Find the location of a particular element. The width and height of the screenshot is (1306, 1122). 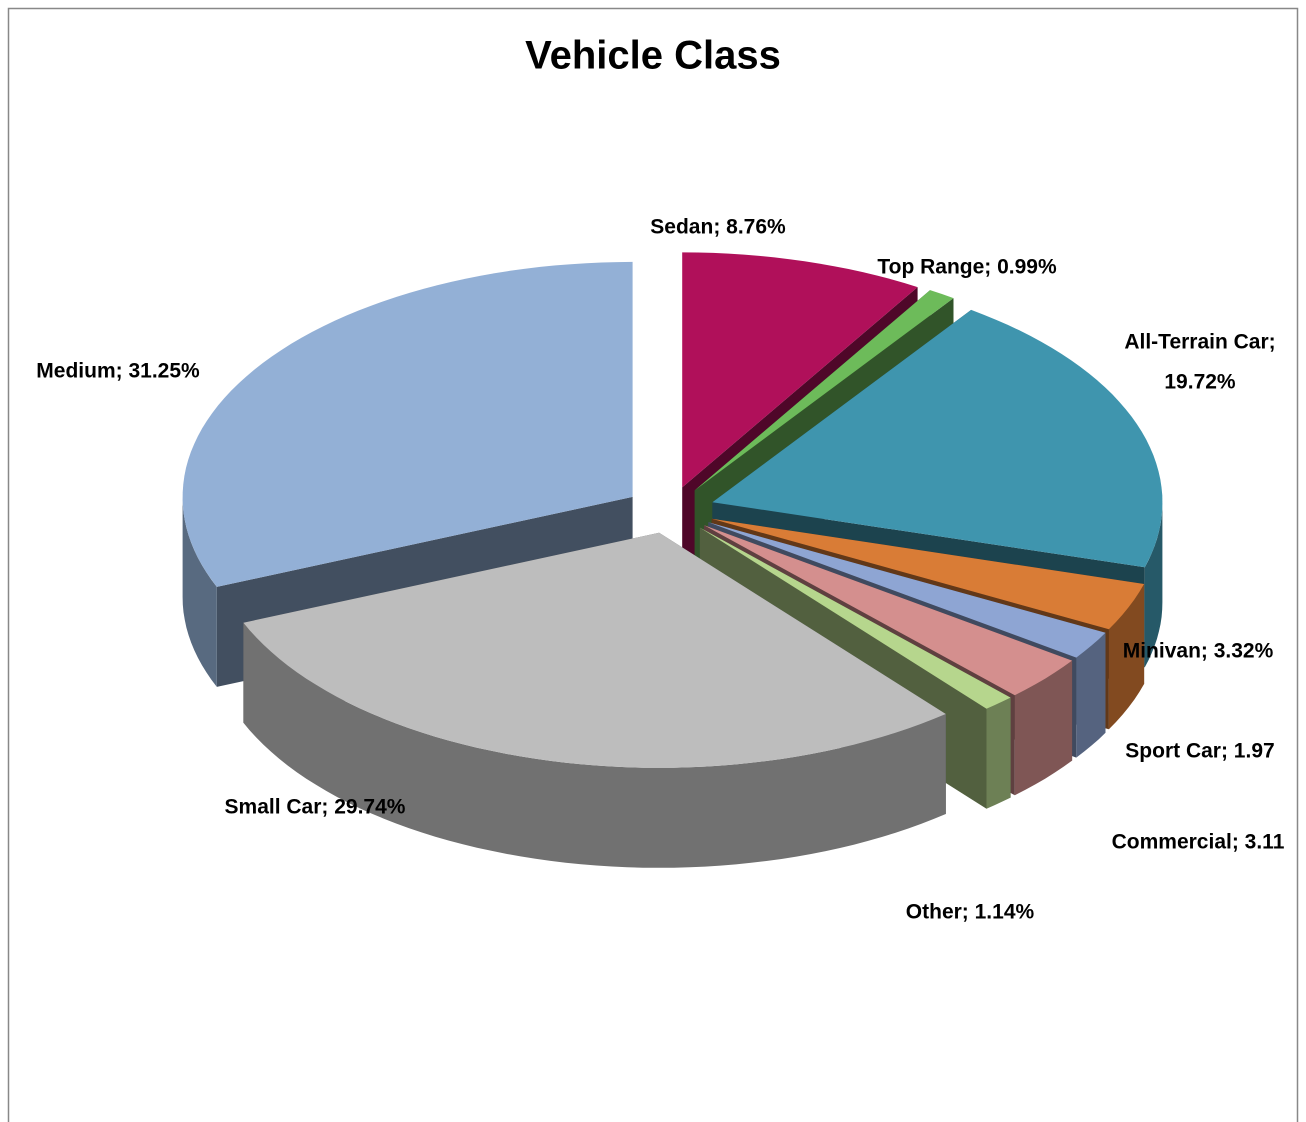

data-label: All-Terrain Car; is located at coordinates (1199, 342).